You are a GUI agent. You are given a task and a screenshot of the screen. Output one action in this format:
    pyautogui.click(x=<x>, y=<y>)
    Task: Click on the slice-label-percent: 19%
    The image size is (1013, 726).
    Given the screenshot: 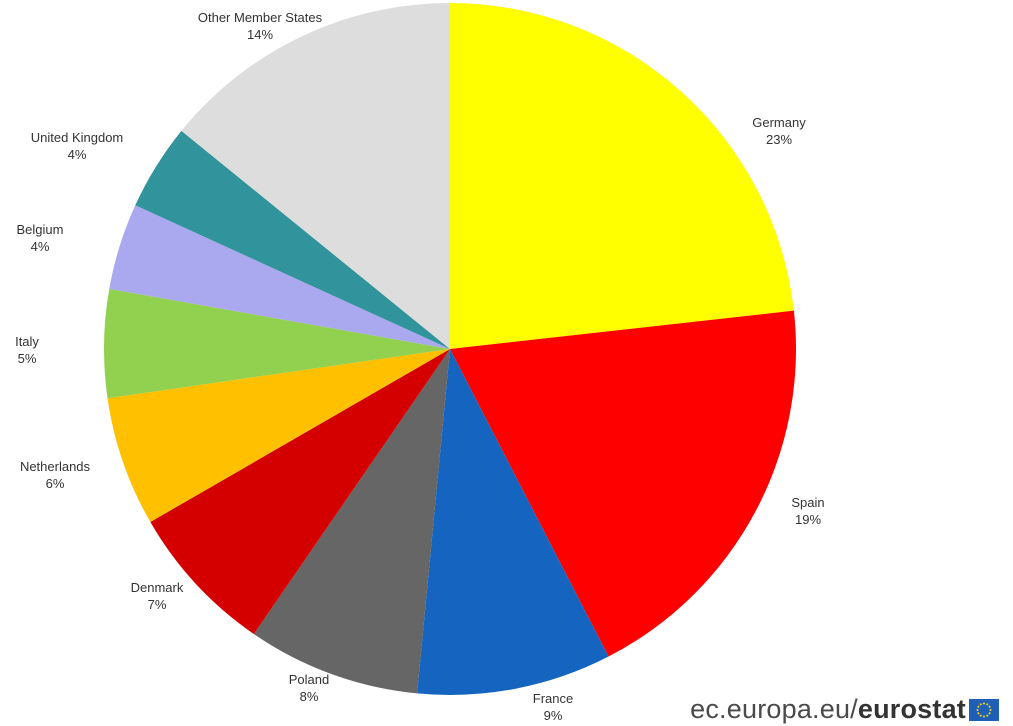 What is the action you would take?
    pyautogui.click(x=808, y=519)
    